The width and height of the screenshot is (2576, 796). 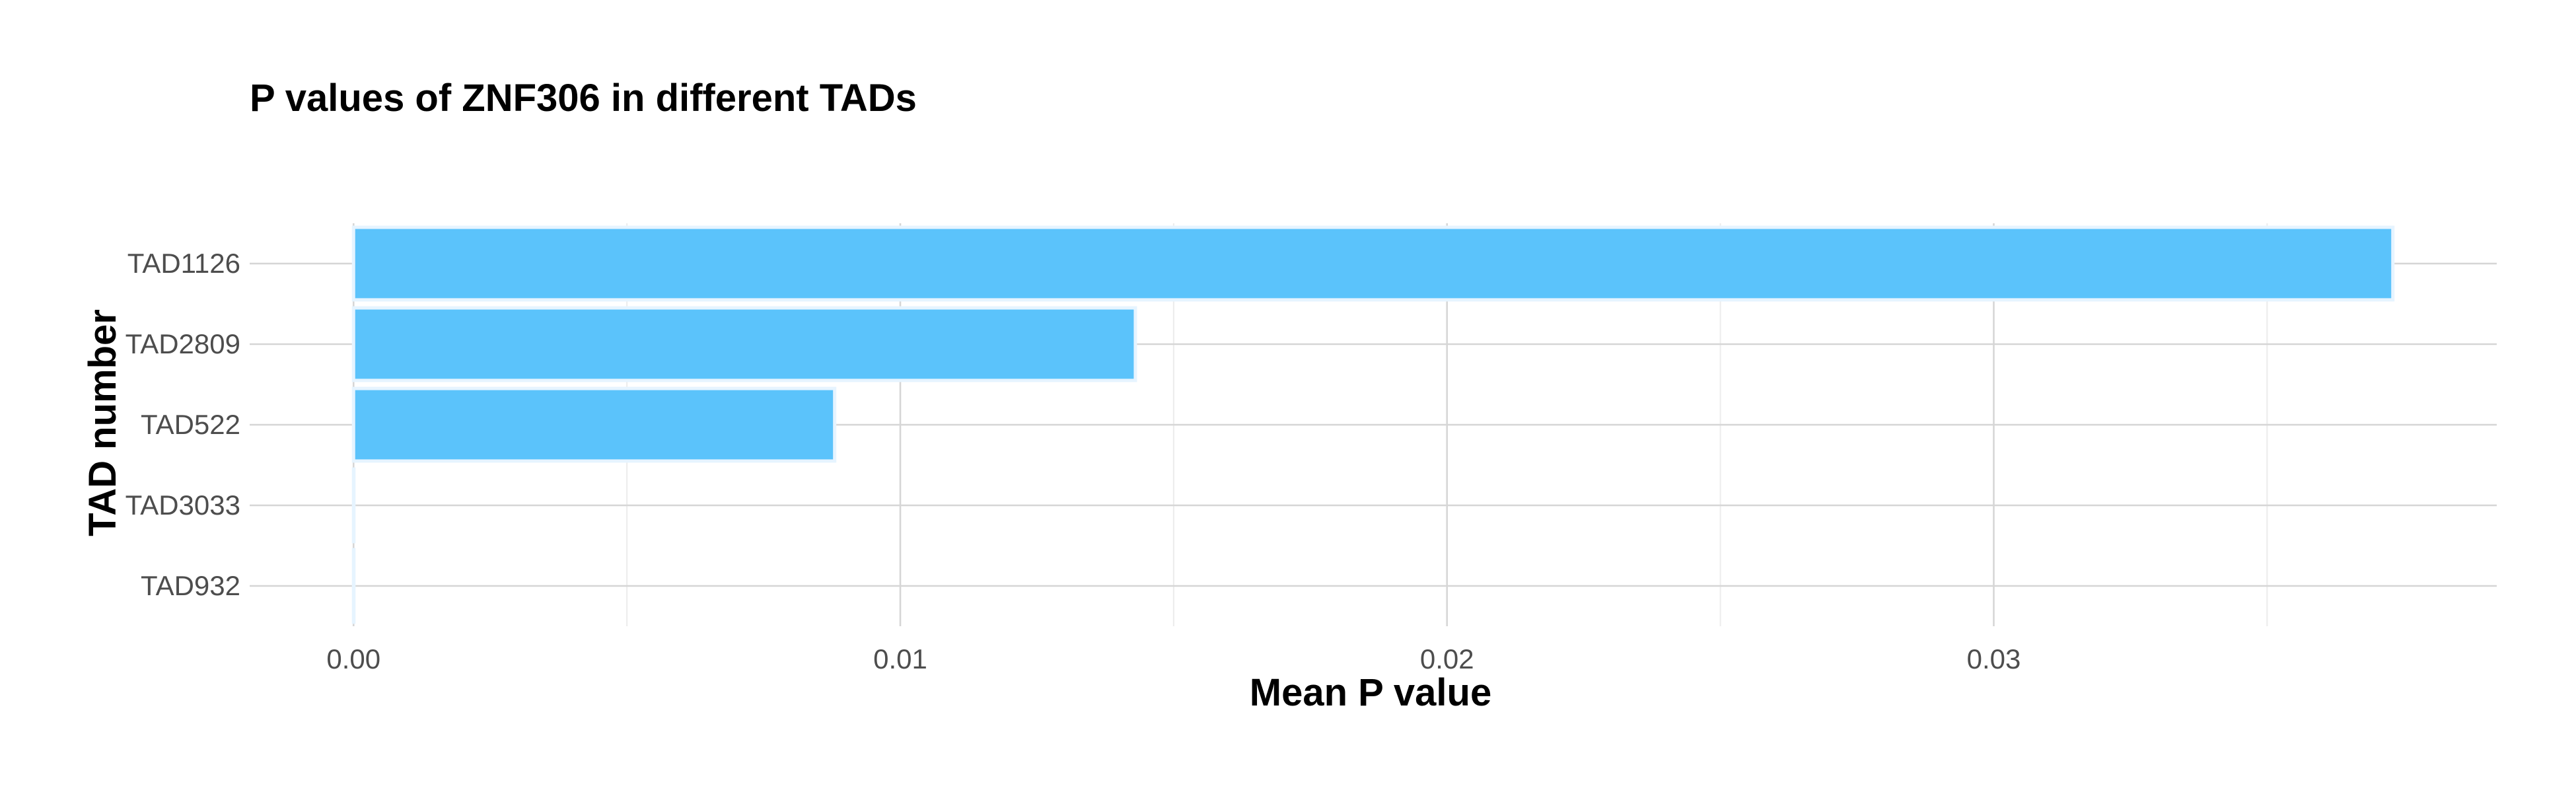 I want to click on bar-tad2809, so click(x=744, y=344).